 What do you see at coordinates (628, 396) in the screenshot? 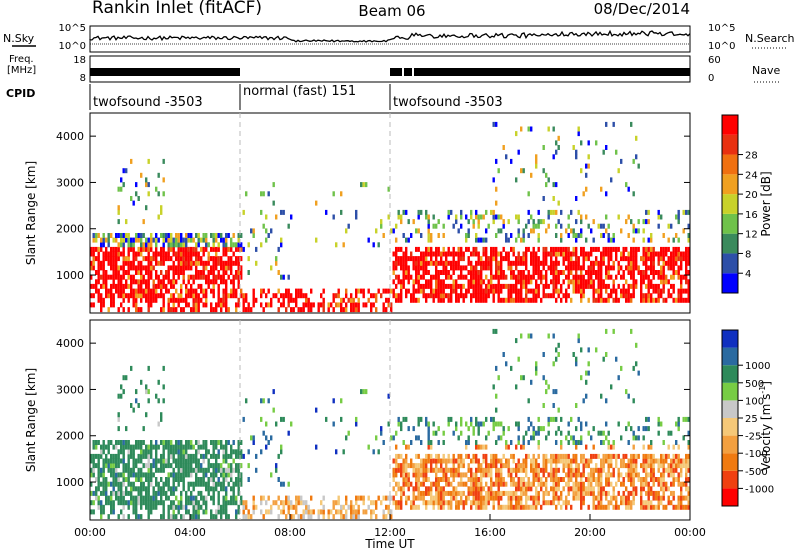
I see `velocity-cell-1965` at bounding box center [628, 396].